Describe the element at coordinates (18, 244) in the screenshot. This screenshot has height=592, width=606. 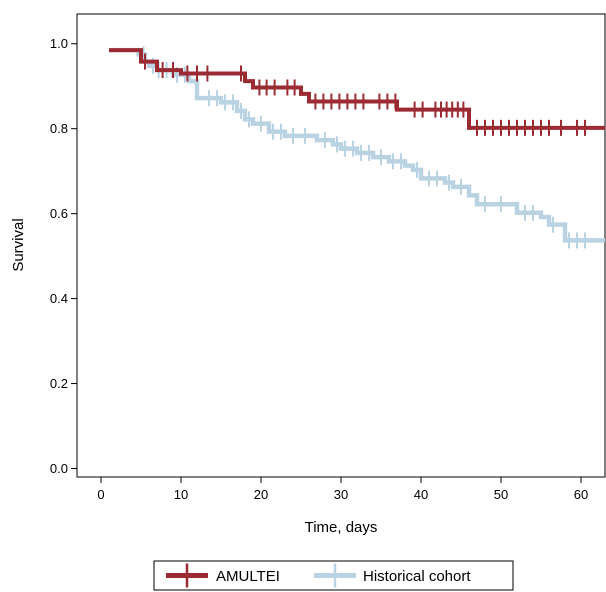
I see `y-axis-title: Survival` at that location.